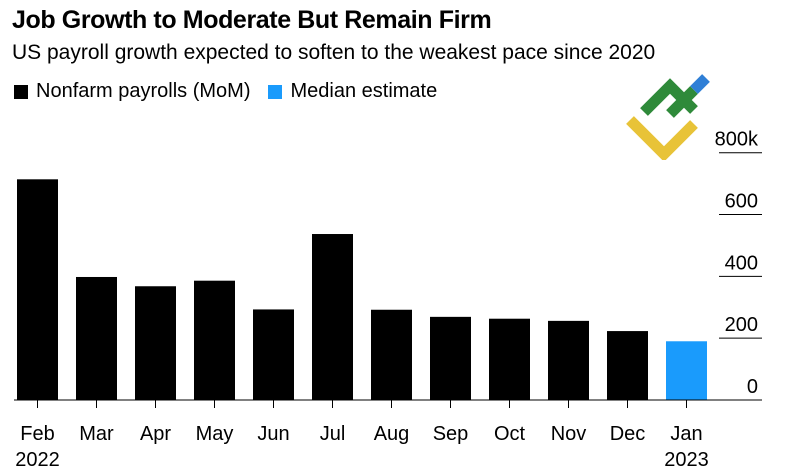 This screenshot has height=472, width=787. Describe the element at coordinates (252, 20) in the screenshot. I see `chart-title: Job Growth to Moderate But Remain Firm` at that location.